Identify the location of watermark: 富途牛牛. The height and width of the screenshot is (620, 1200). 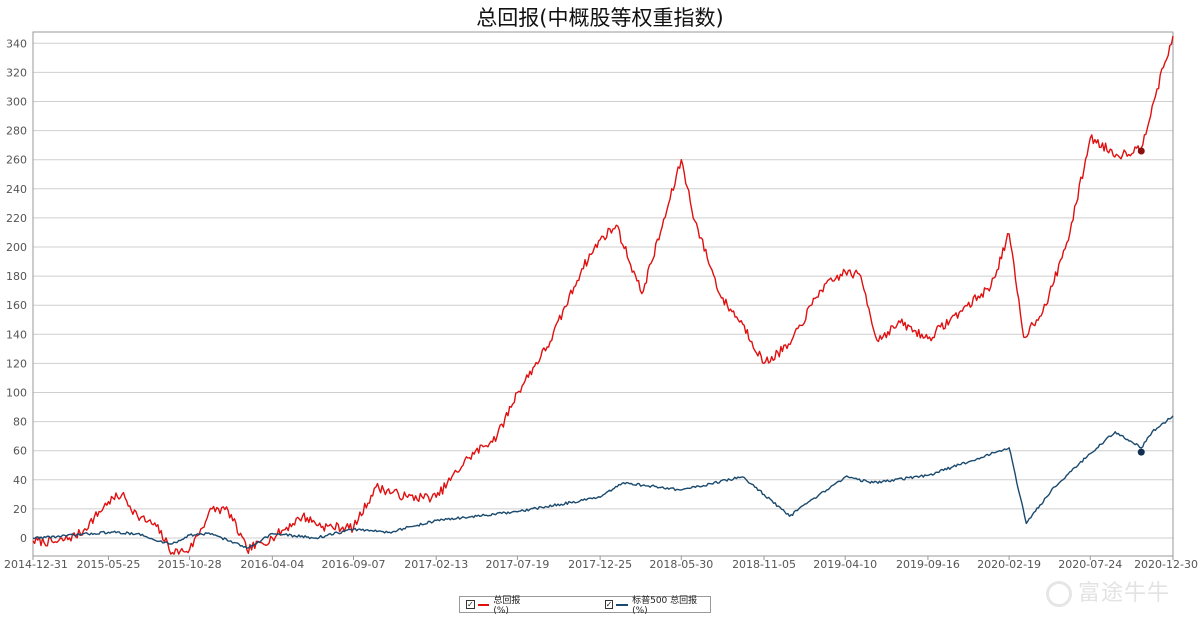
(1108, 591).